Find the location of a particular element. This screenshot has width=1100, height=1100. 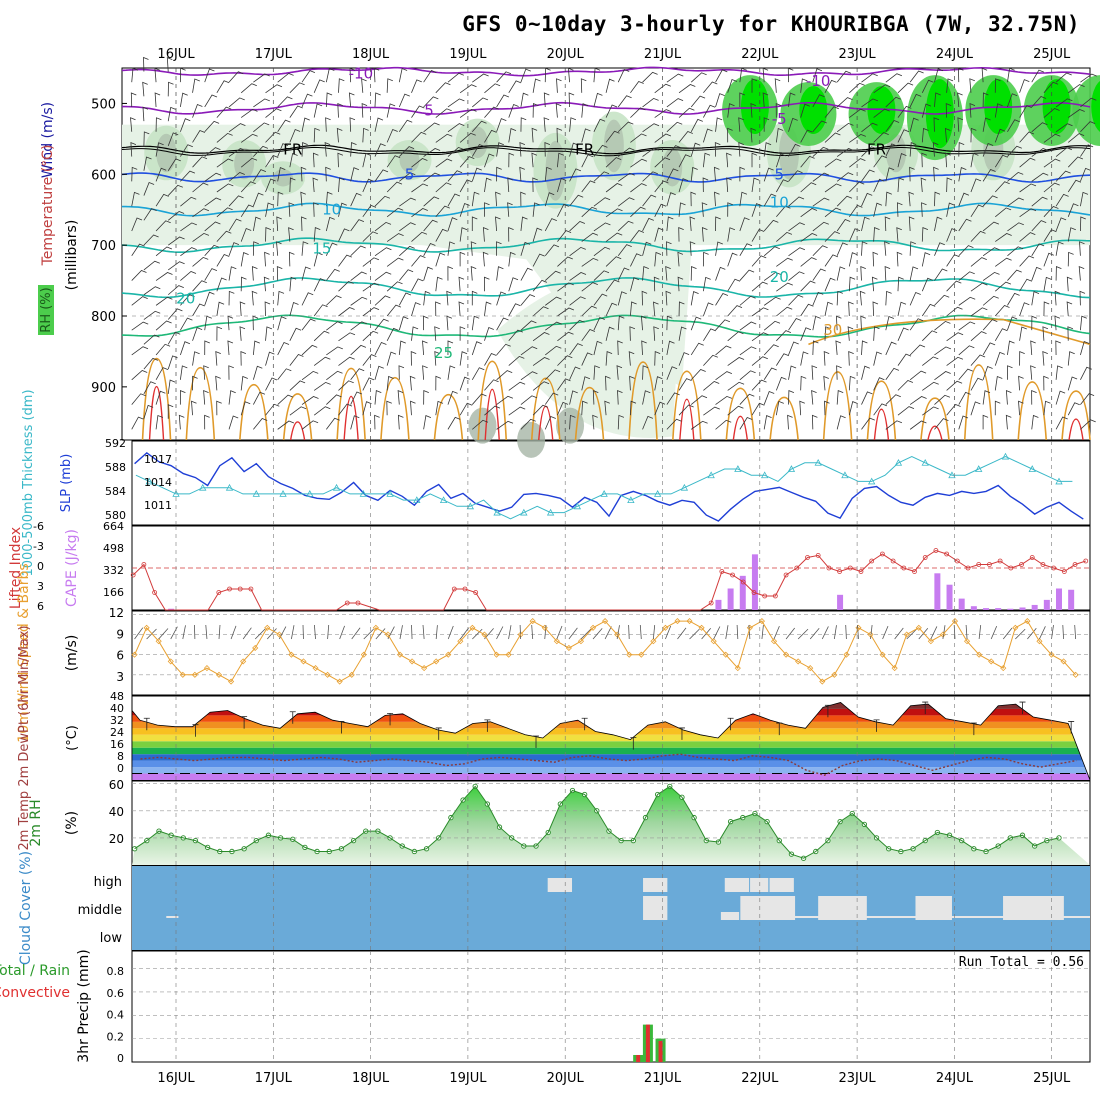

contour-plus35 is located at coordinates (740, 428).